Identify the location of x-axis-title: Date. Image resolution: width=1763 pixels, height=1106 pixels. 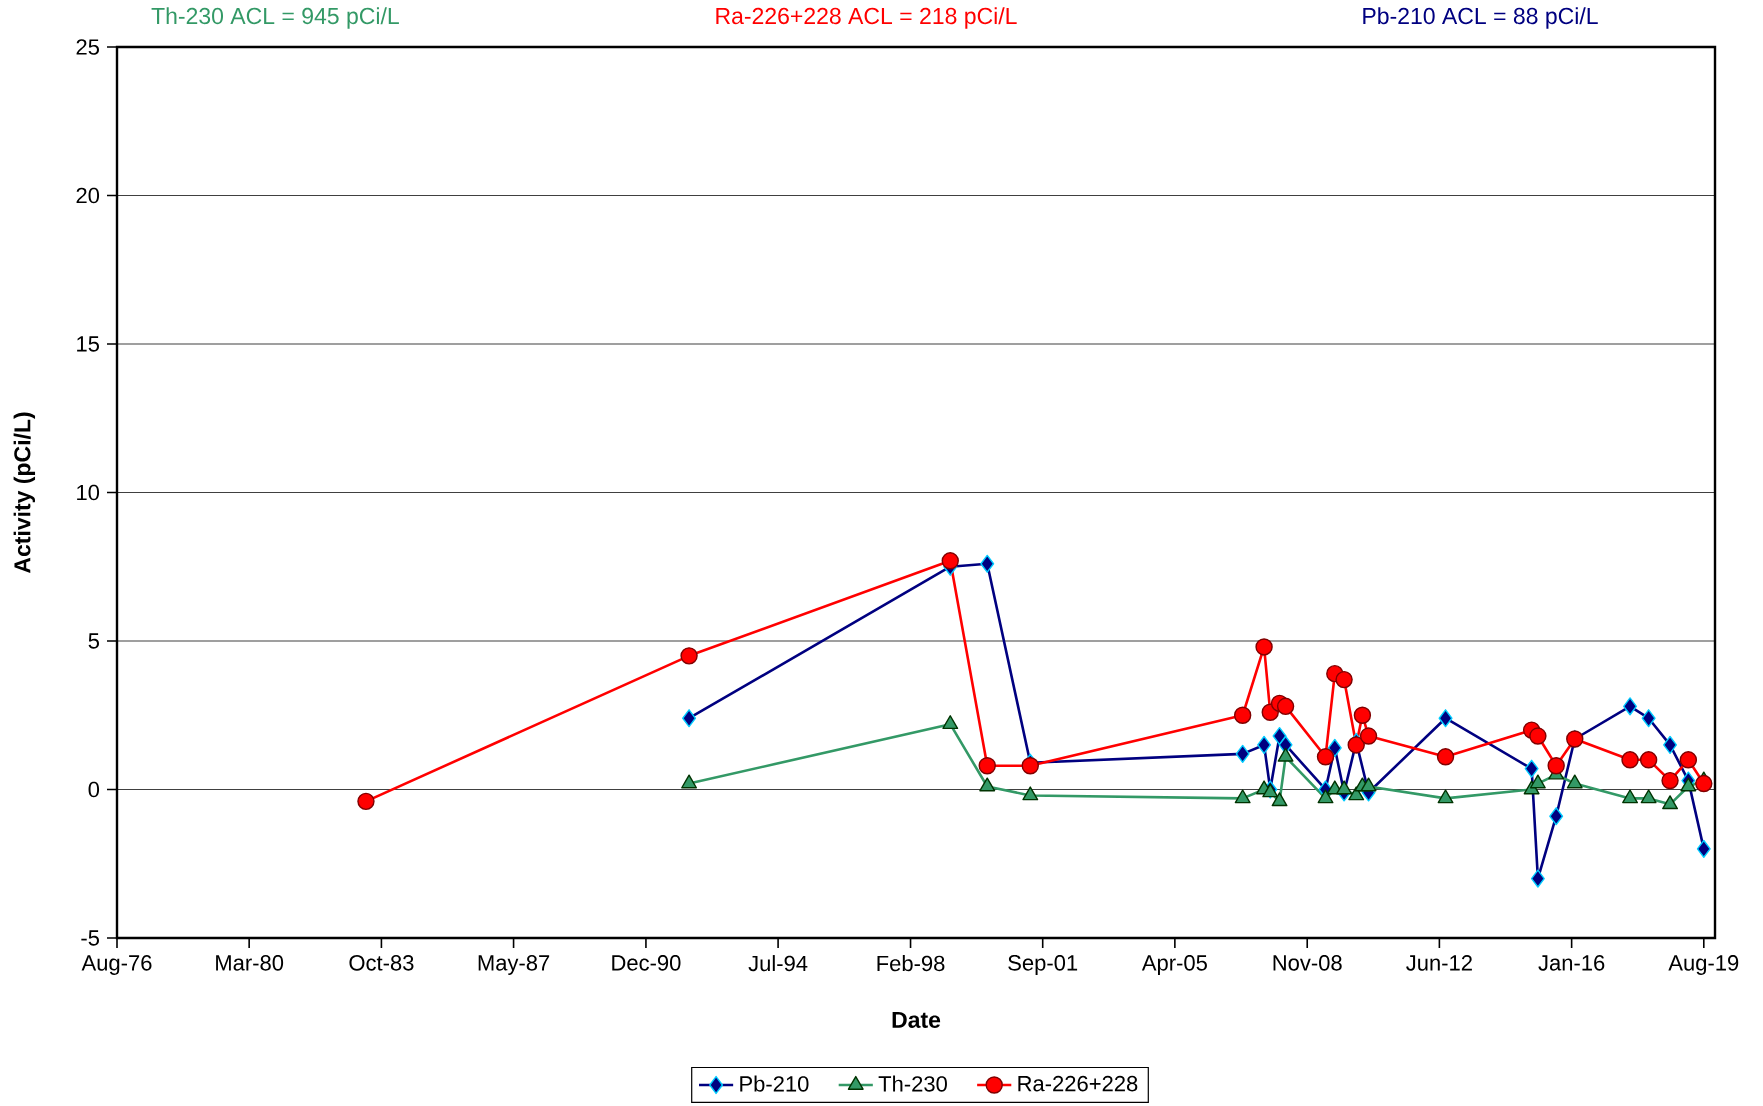
(916, 1019).